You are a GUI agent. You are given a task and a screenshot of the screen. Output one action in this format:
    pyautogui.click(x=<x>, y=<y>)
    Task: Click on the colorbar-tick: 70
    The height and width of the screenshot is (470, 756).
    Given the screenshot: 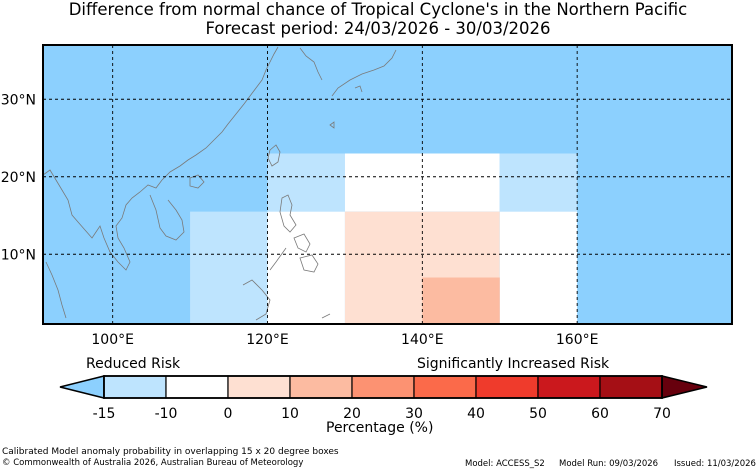 What is the action you would take?
    pyautogui.click(x=662, y=414)
    